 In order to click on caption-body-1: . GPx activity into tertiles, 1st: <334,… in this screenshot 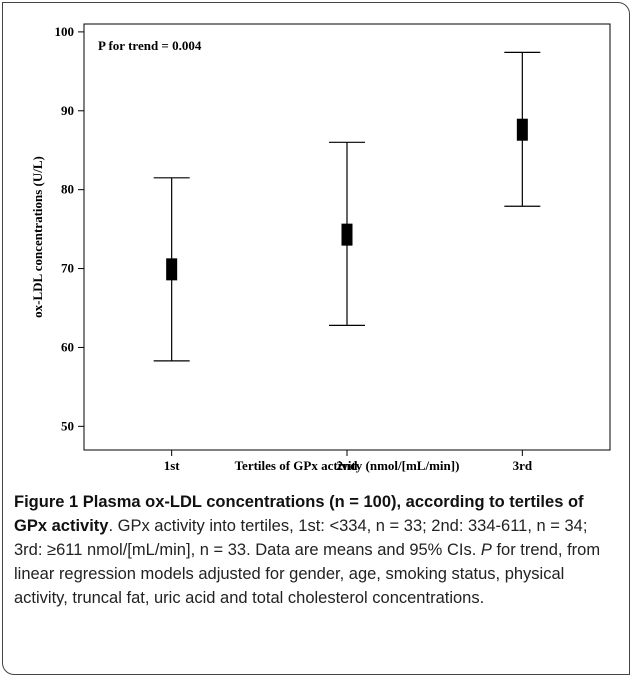, I will do `click(301, 538)`.